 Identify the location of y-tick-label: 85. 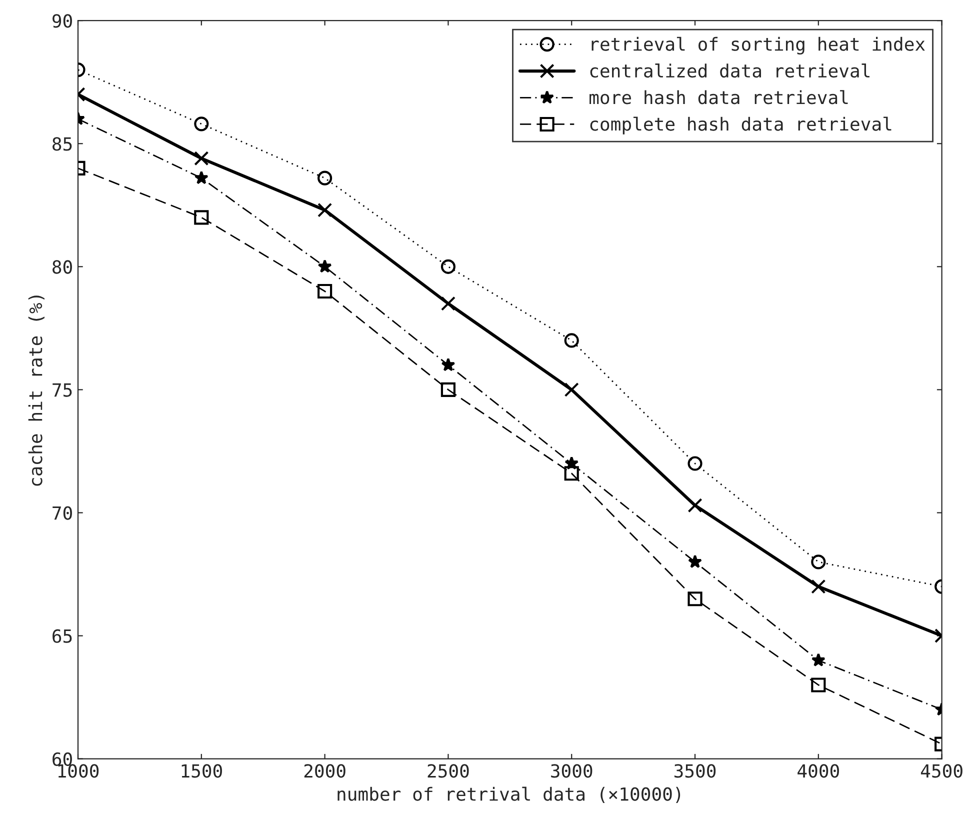
(62, 144).